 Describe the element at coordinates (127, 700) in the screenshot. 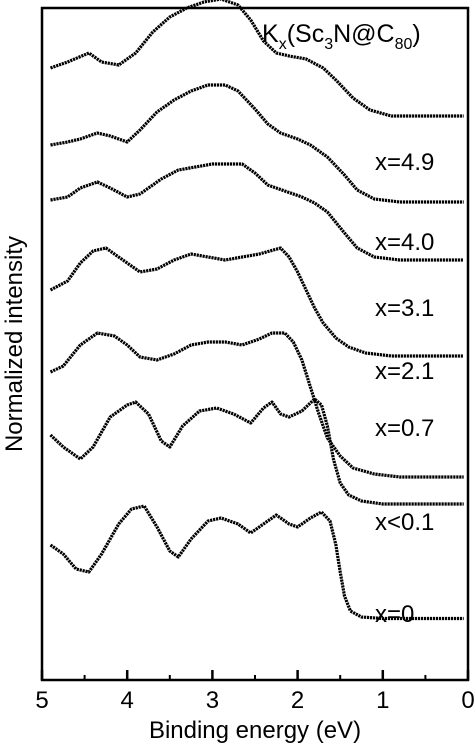

I see `x-tick-label: 4` at that location.